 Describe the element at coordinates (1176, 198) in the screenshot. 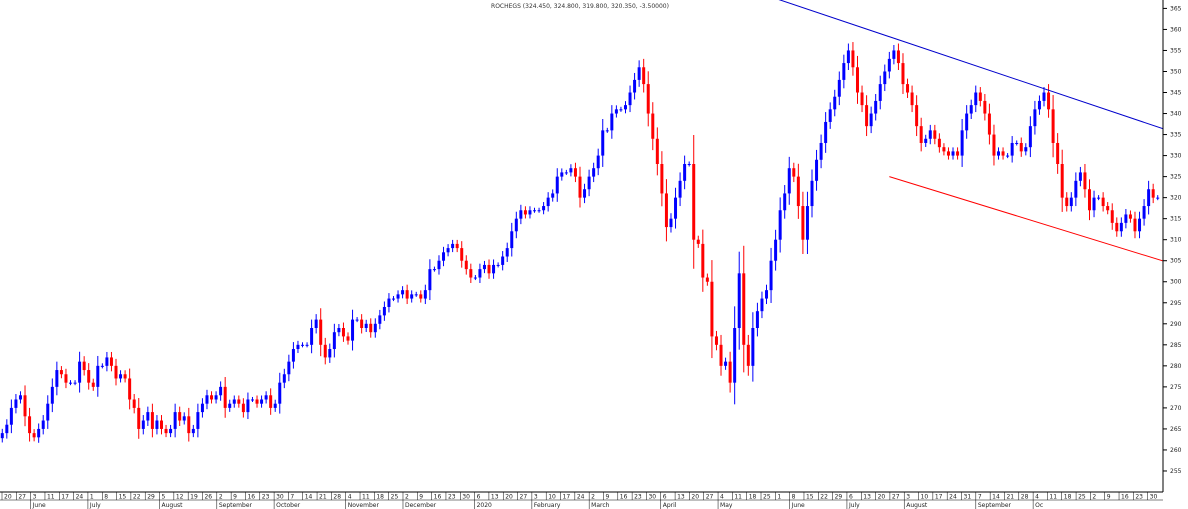

I see `y-tick-label: 320` at that location.